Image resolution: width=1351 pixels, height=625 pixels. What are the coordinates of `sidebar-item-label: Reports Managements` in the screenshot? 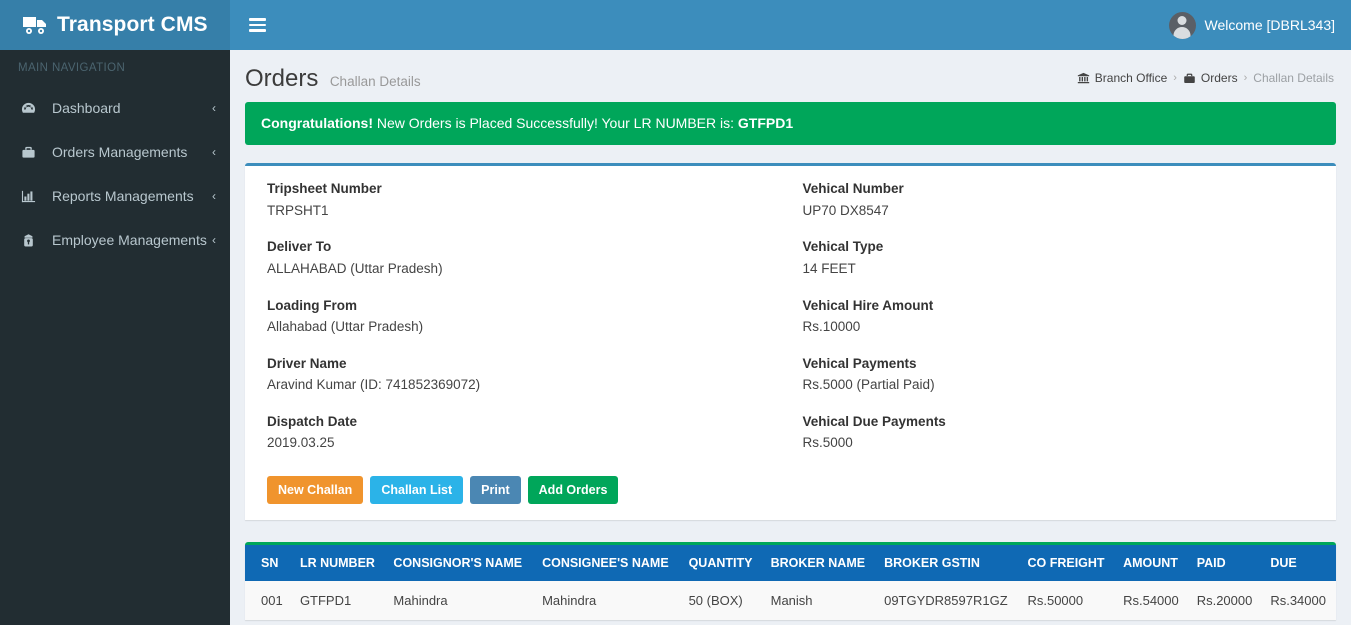 It's located at (123, 196).